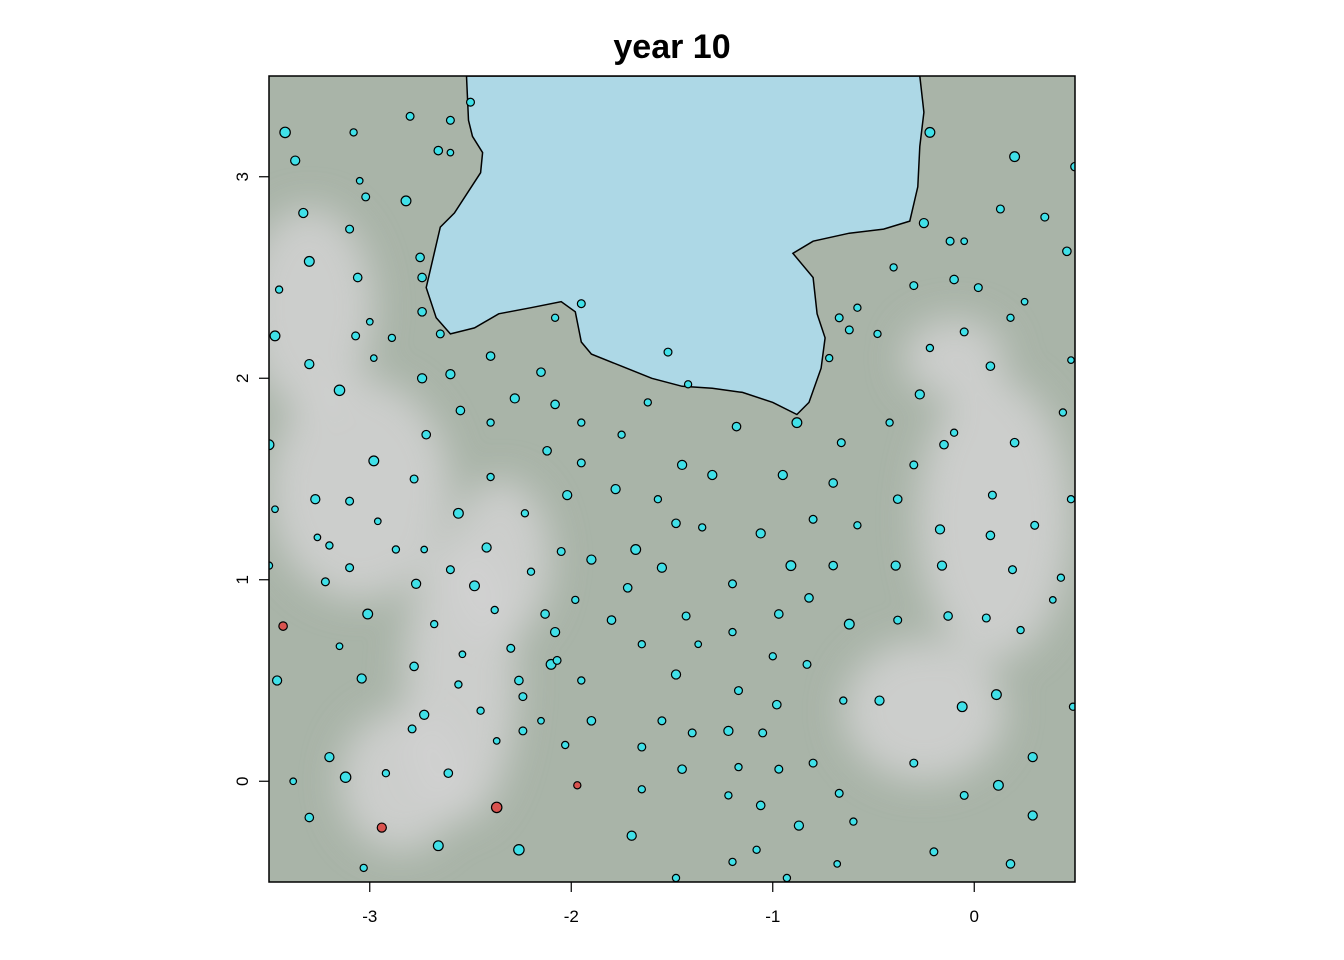 This screenshot has height=960, width=1344. Describe the element at coordinates (772, 916) in the screenshot. I see `x-tick-label: -1` at that location.